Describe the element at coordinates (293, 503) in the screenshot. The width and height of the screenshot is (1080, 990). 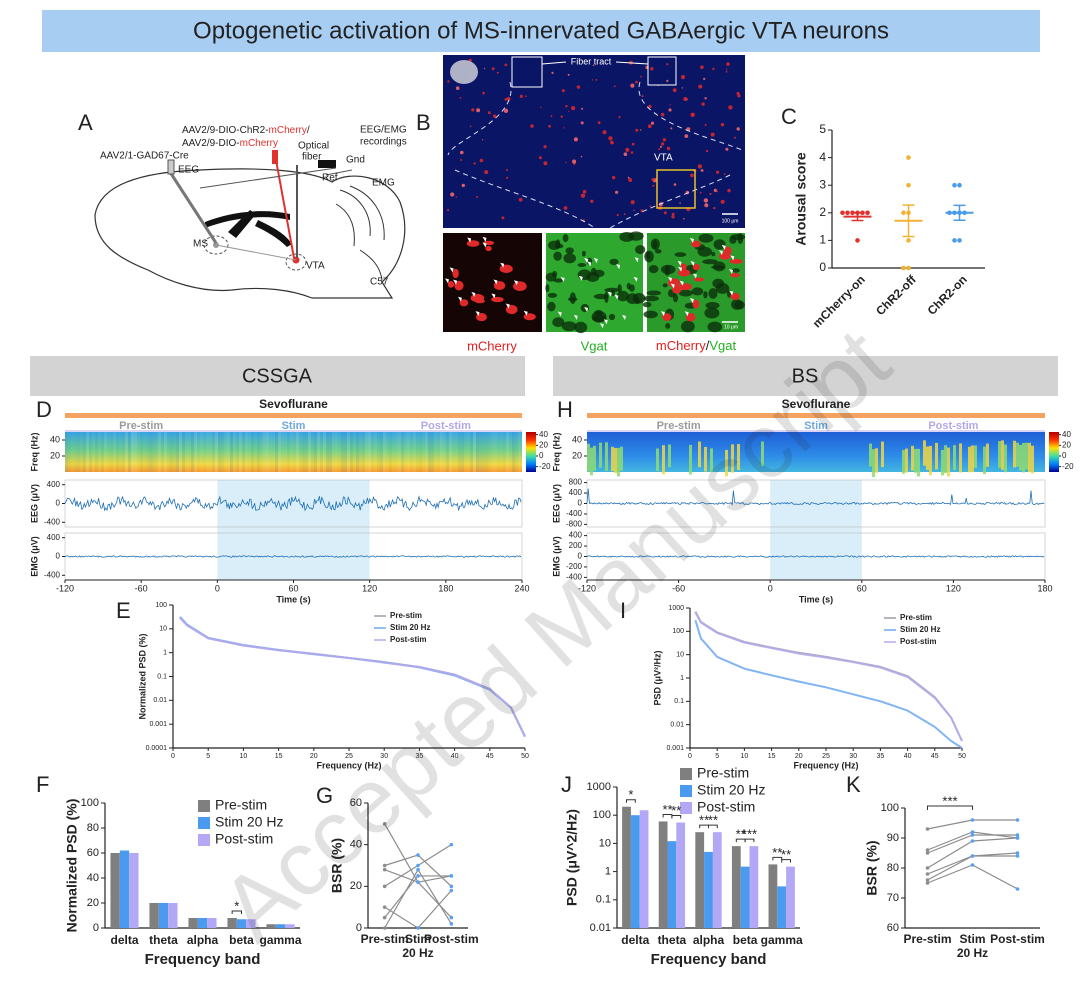
I see `eeg-trace` at that location.